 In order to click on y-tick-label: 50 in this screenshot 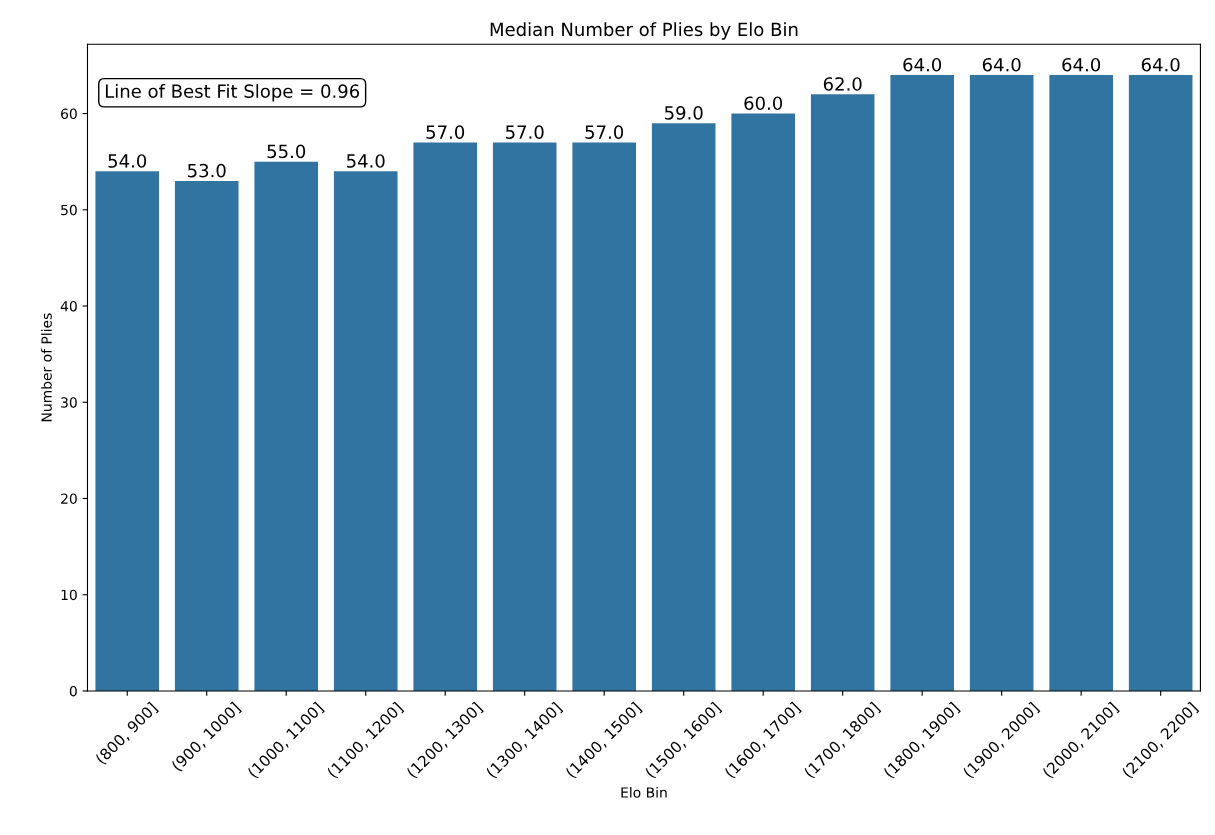, I will do `click(69, 210)`.